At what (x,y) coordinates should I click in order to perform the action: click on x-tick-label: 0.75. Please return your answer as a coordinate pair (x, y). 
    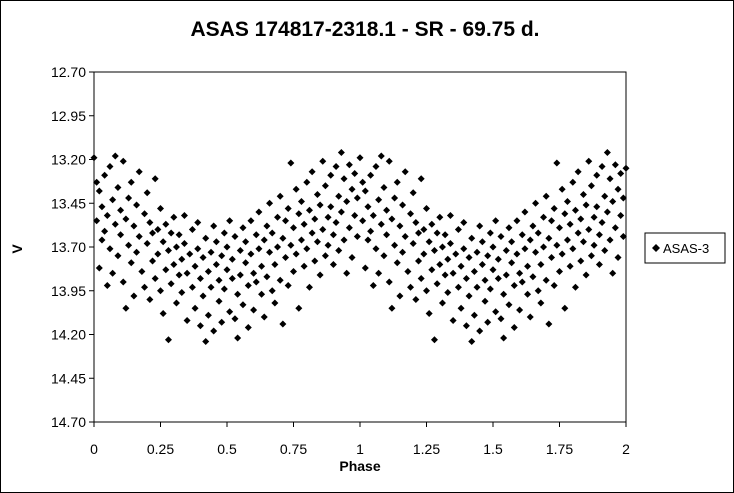
    Looking at the image, I should click on (293, 449).